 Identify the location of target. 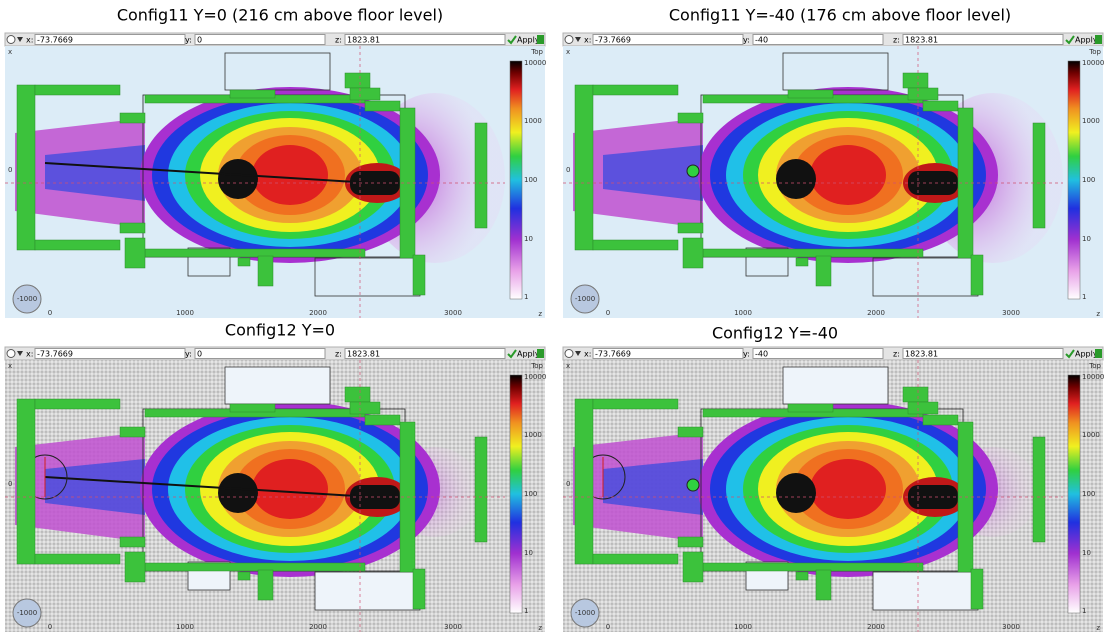
(933, 497).